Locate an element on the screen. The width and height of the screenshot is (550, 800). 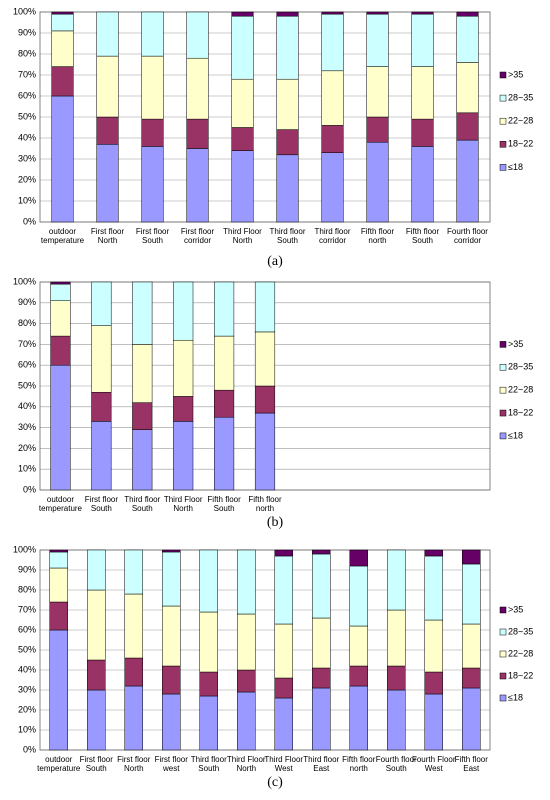
y-tick-label: 70% is located at coordinates (27, 74).